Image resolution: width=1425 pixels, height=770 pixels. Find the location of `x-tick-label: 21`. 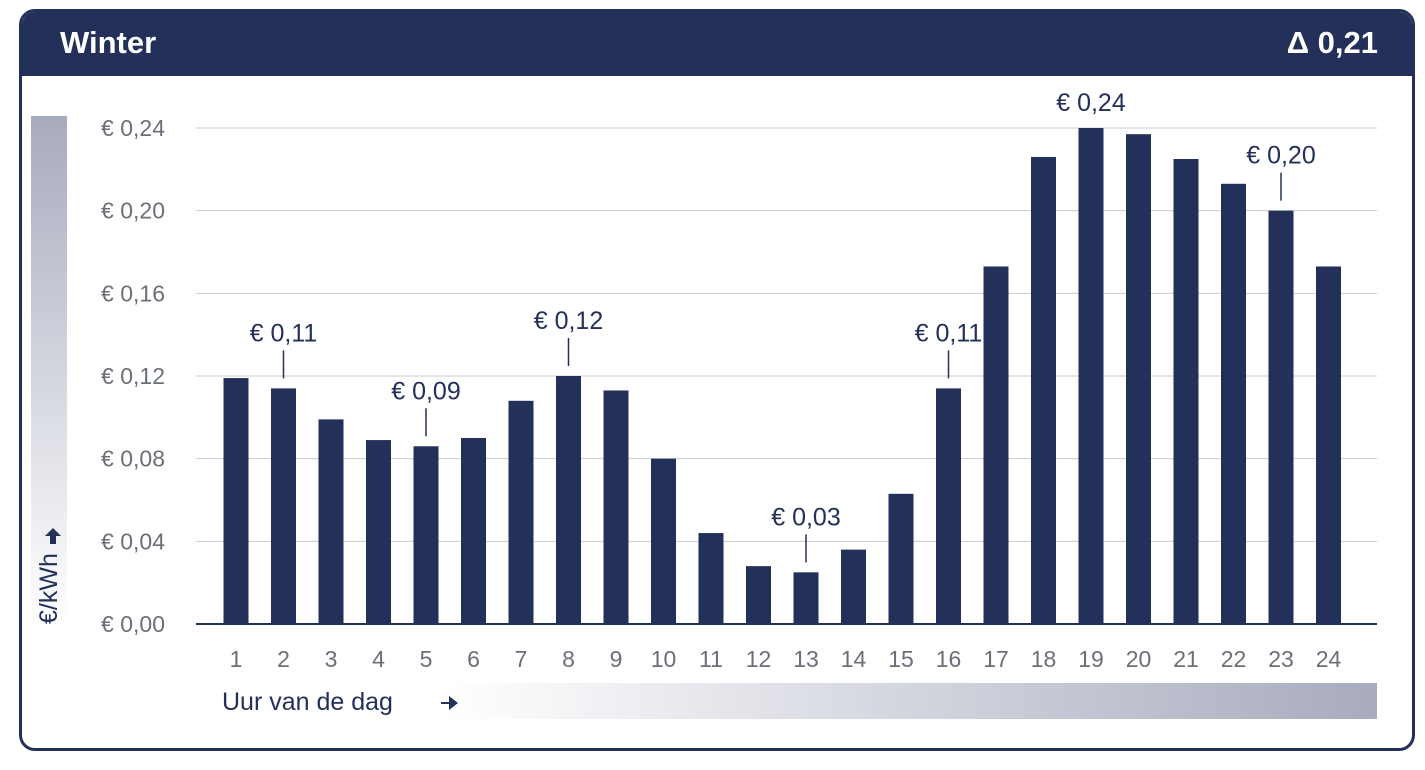

x-tick-label: 21 is located at coordinates (1186, 659).